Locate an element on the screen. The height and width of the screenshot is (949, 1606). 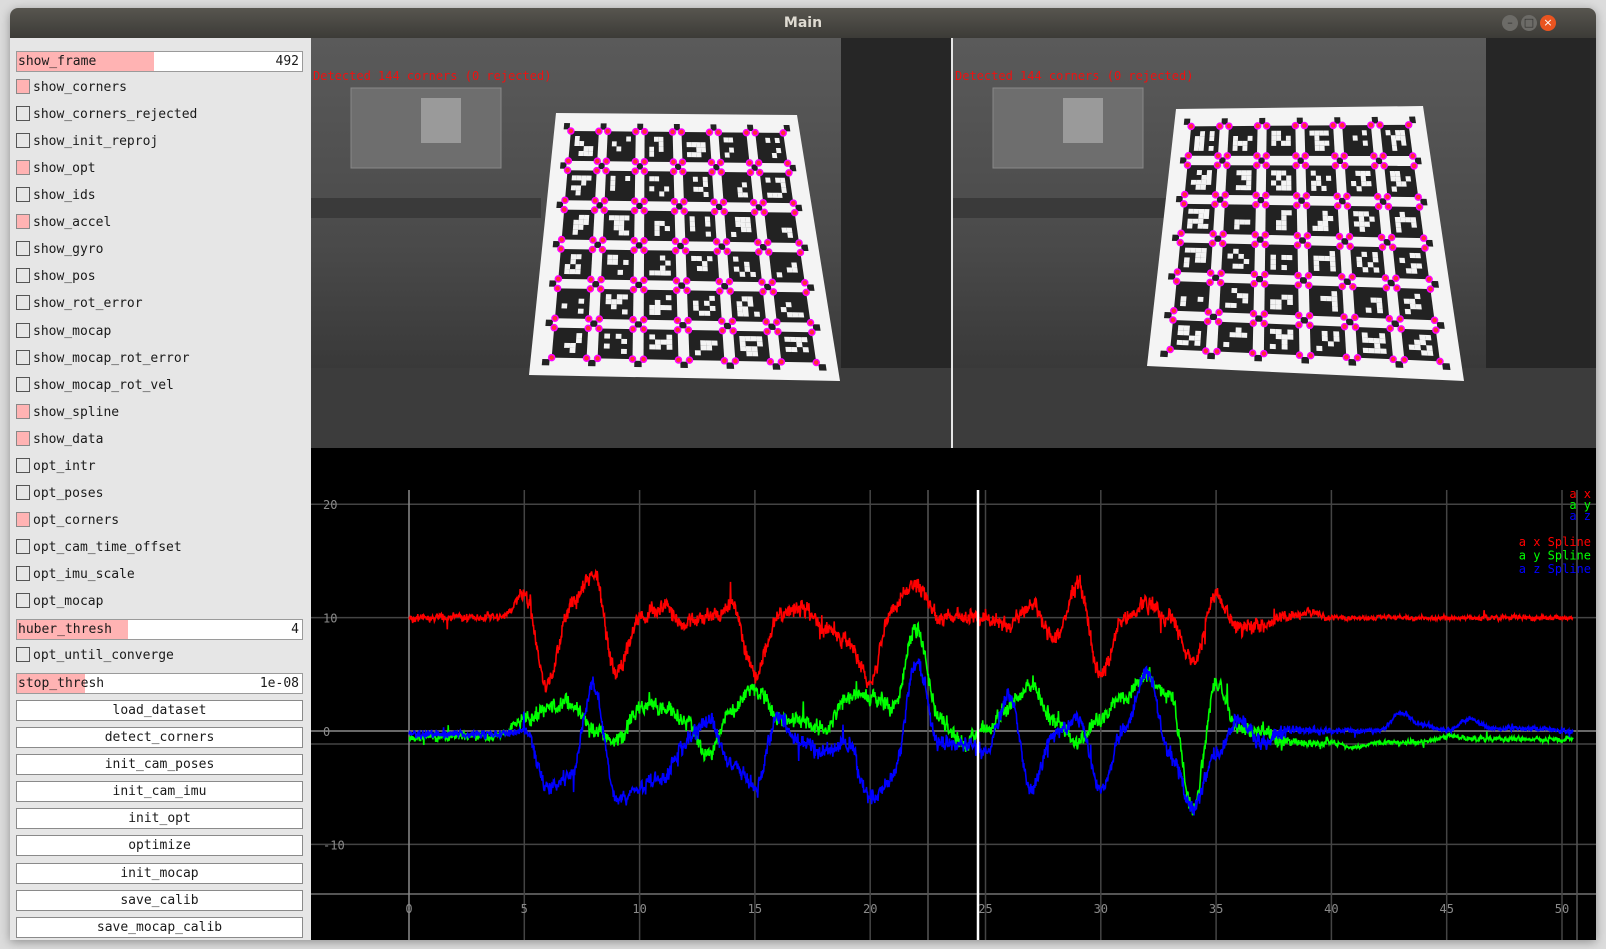
checkbox-opt-poses: opt_poses is located at coordinates (159, 494).